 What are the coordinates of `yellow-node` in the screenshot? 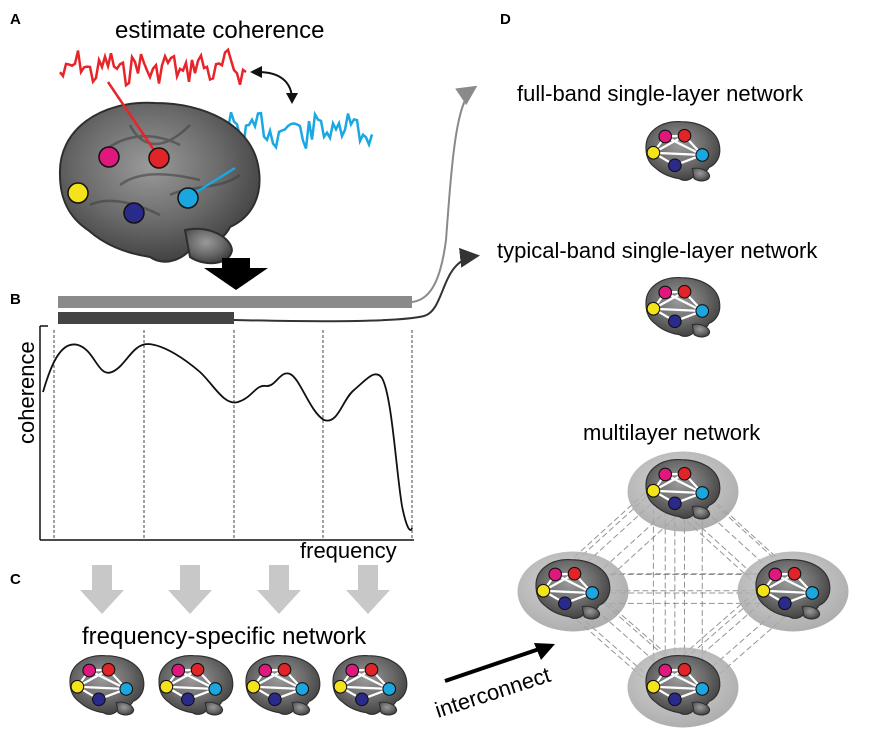 It's located at (78, 193).